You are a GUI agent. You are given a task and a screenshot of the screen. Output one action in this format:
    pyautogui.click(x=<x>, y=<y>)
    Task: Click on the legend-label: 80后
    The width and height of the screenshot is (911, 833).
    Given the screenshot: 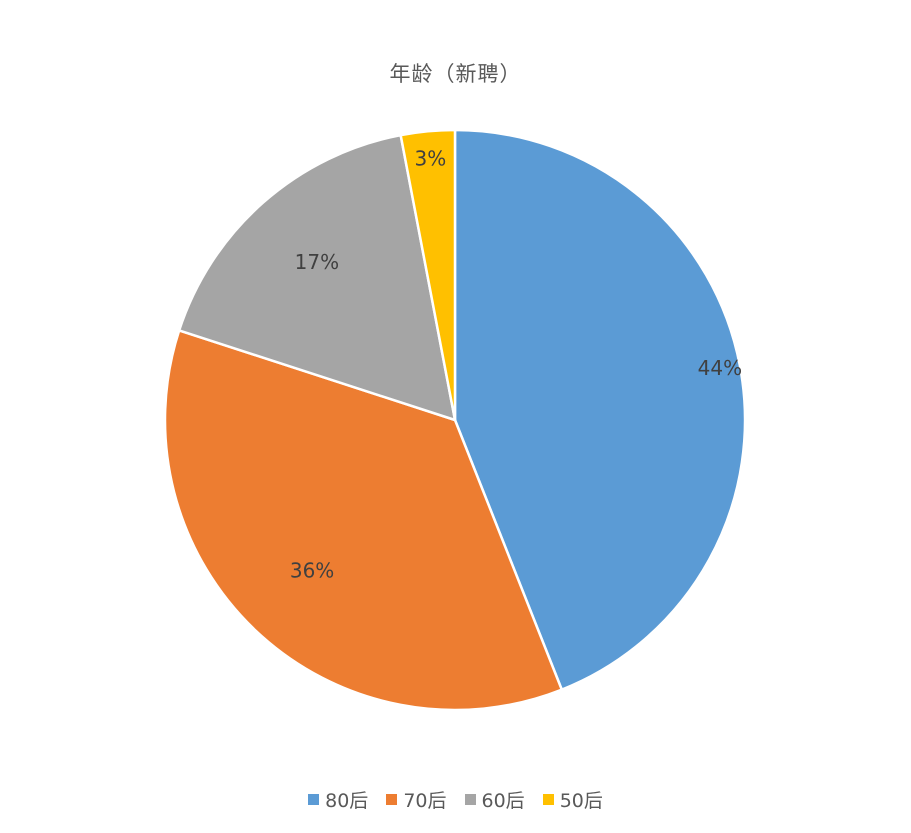 What is the action you would take?
    pyautogui.click(x=347, y=801)
    